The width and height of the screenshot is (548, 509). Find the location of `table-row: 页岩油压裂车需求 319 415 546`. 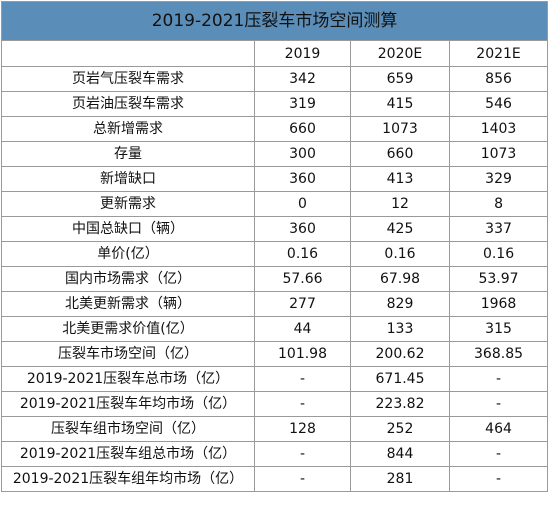

table-row: 页岩油压裂车需求 319 415 546 is located at coordinates (274, 104).